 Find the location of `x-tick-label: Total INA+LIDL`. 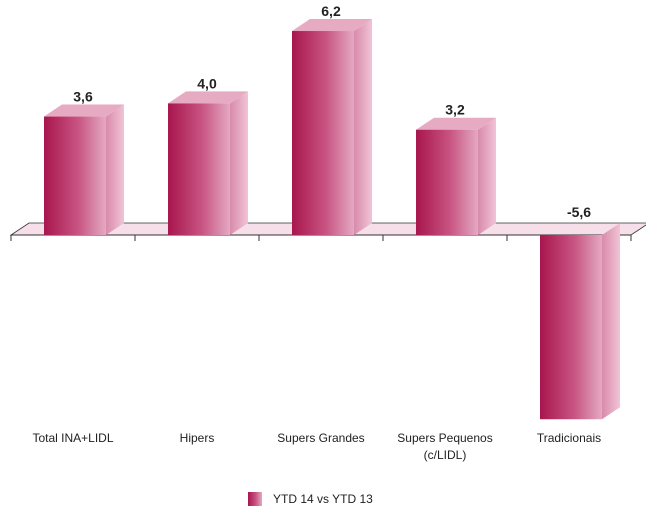

x-tick-label: Total INA+LIDL is located at coordinates (72, 438).